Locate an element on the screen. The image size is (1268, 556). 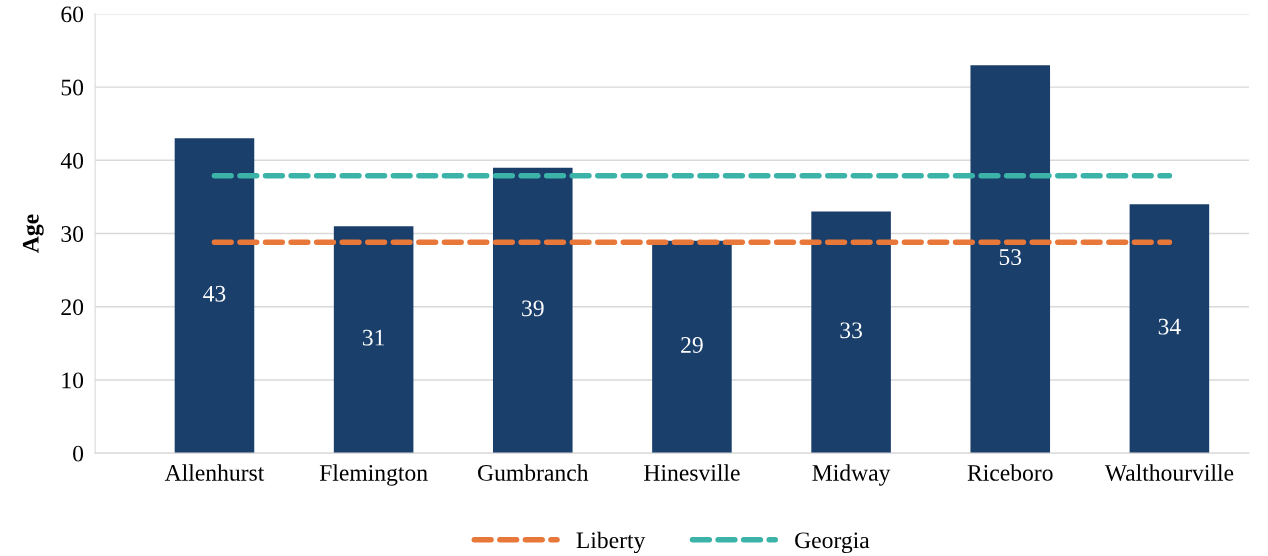
data-label: 43 is located at coordinates (214, 293).